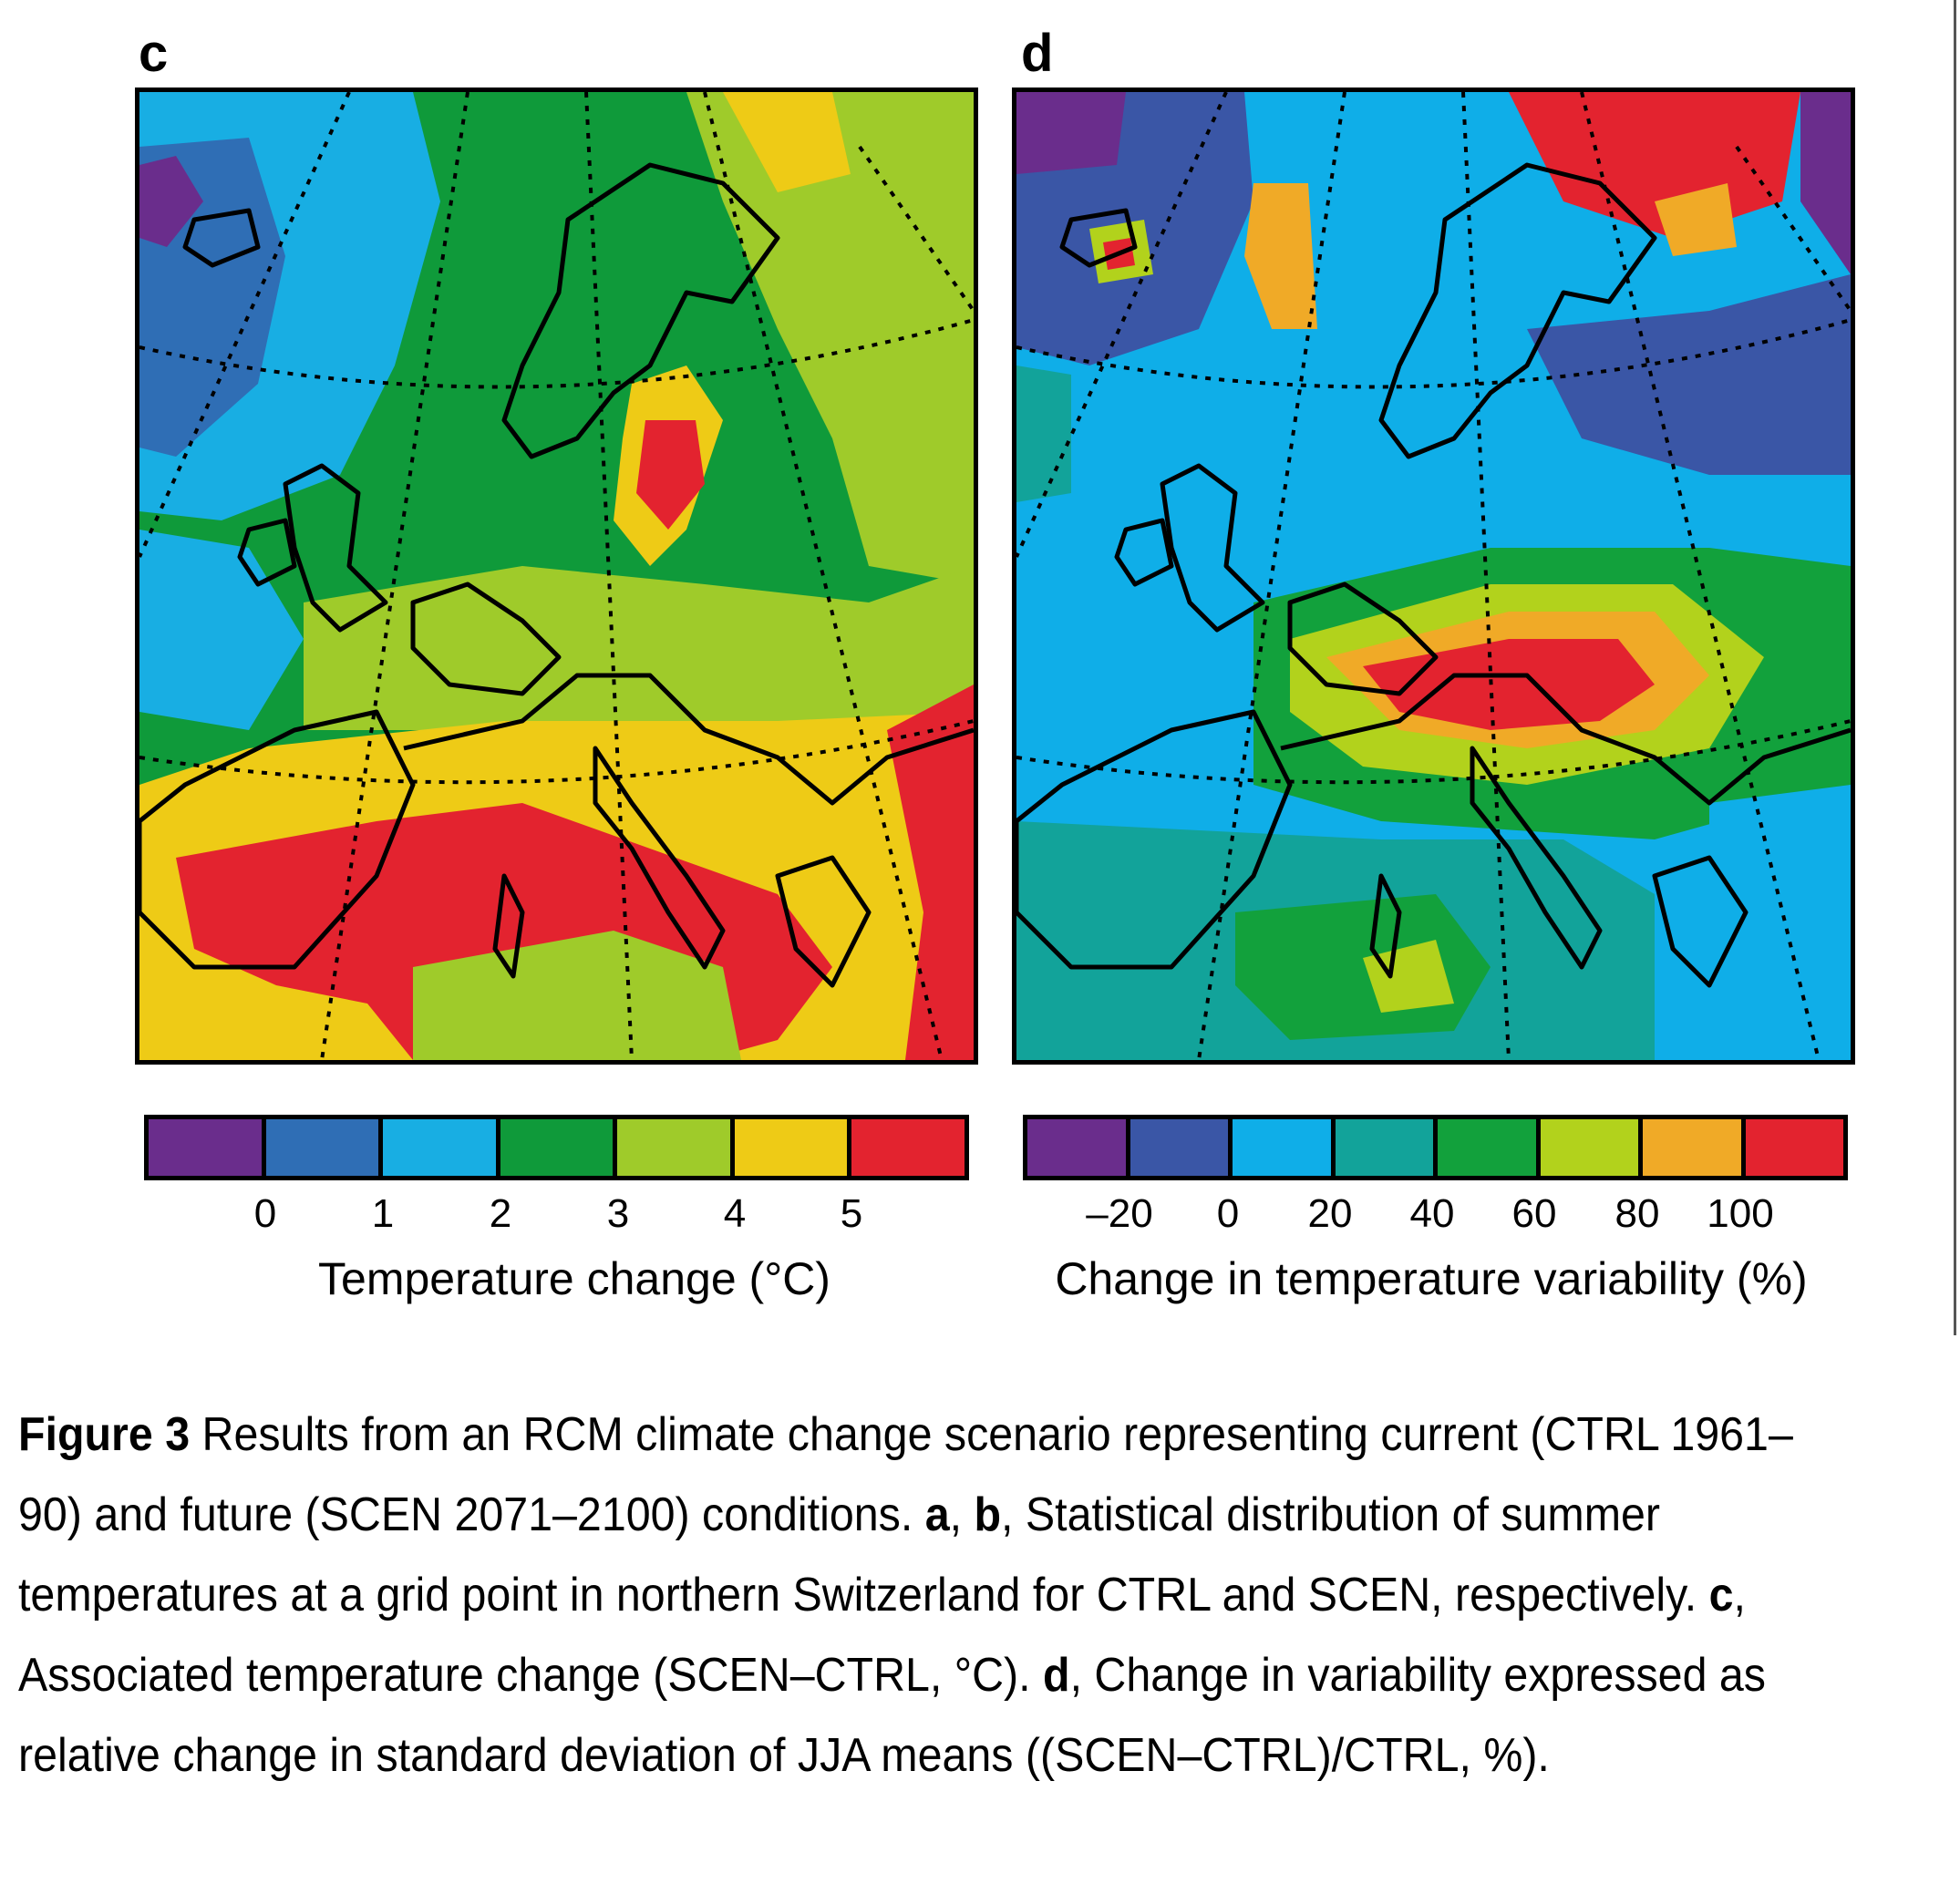 The image size is (1960, 1884). I want to click on colorbar-variability, so click(1435, 1147).